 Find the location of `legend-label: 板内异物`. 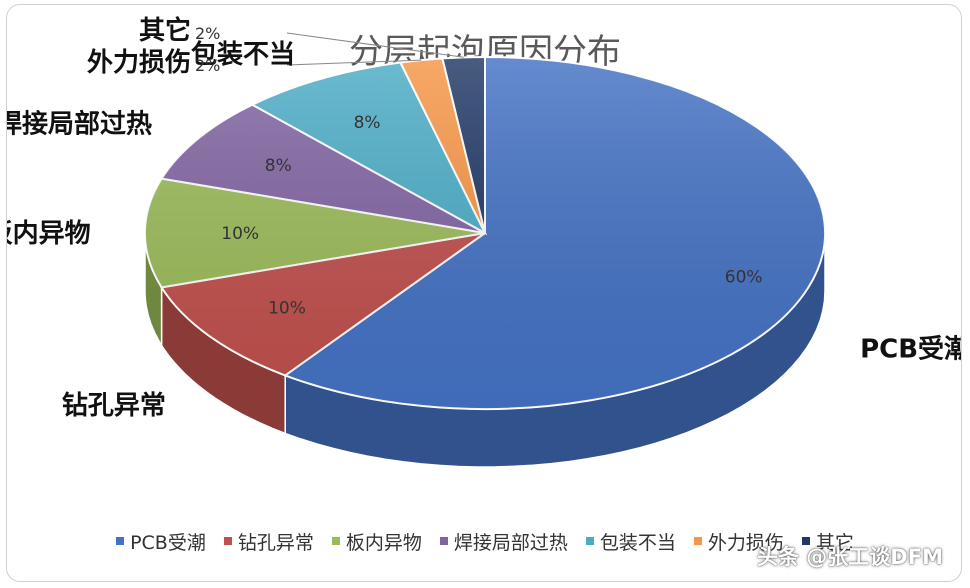

legend-label: 板内异物 is located at coordinates (383, 542).